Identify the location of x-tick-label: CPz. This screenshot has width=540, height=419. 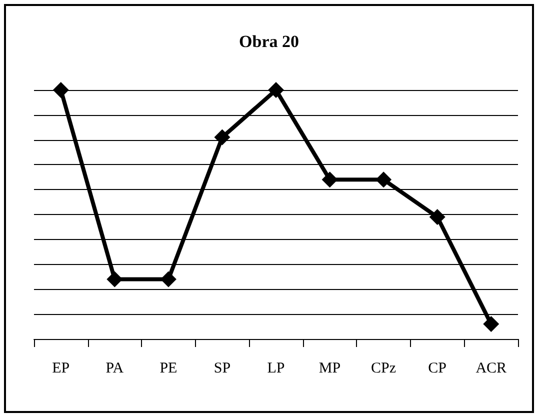
(383, 368).